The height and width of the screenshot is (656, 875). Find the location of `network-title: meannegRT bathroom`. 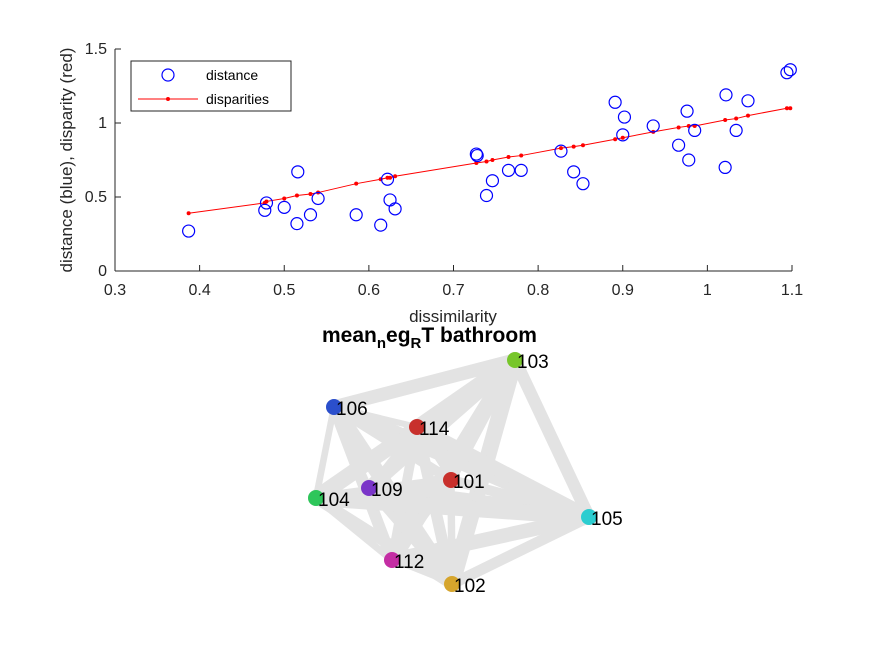

network-title: meannegRT bathroom is located at coordinates (429, 338).